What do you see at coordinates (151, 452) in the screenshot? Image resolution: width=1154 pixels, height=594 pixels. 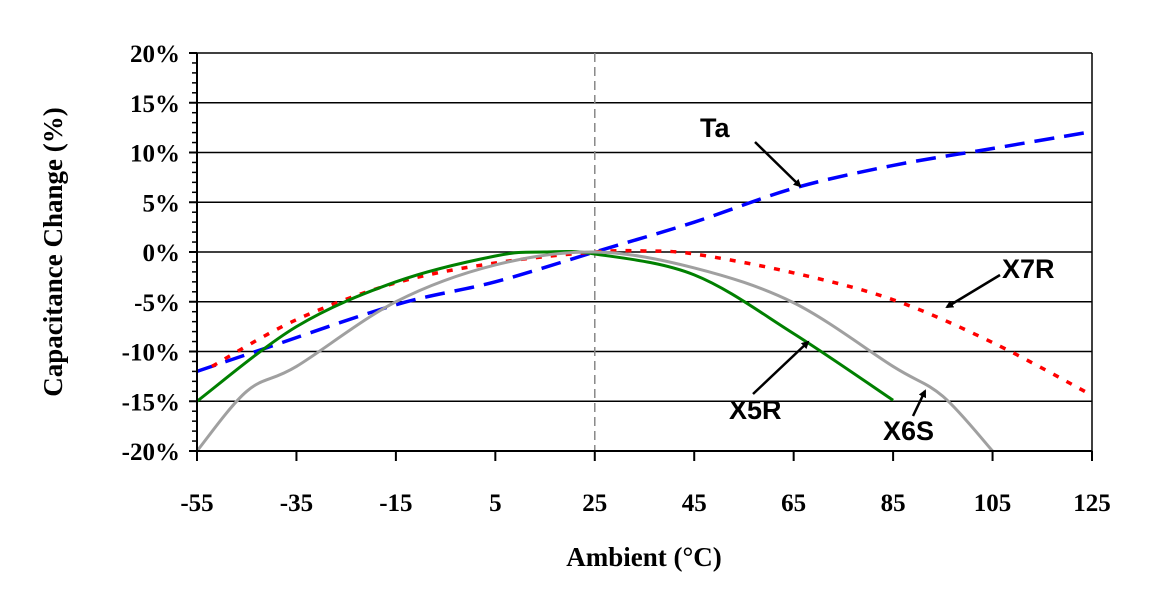 I see `y-tick-label: -20%` at bounding box center [151, 452].